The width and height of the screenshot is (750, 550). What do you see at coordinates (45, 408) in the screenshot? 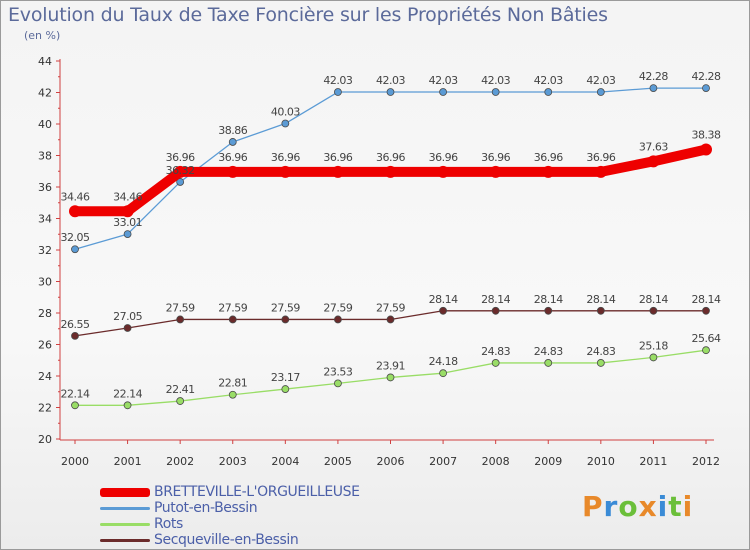
I see `y-tick-label: 22` at bounding box center [45, 408].